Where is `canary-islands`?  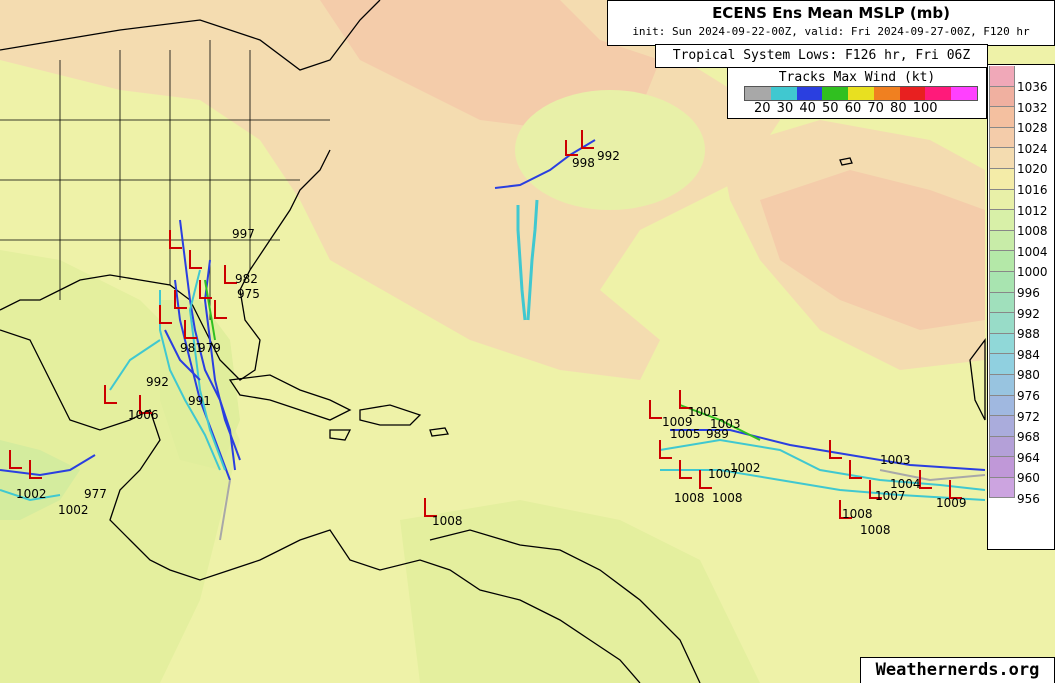
canary-islands is located at coordinates (846, 161).